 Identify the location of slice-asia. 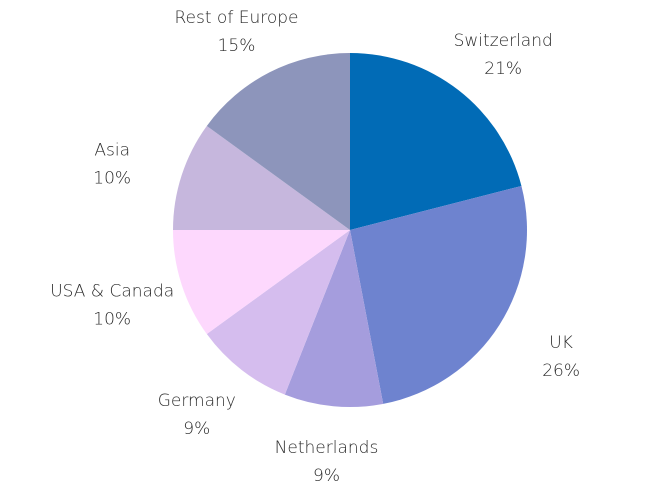
(261, 177).